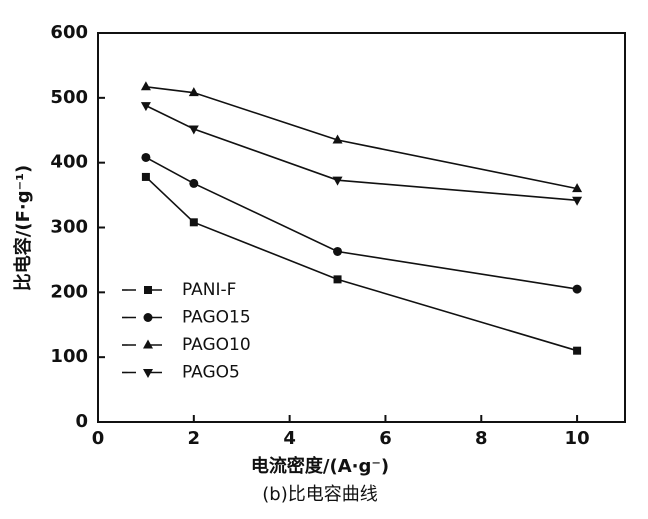 The height and width of the screenshot is (519, 648). What do you see at coordinates (216, 345) in the screenshot?
I see `legend-label: PAGO10` at bounding box center [216, 345].